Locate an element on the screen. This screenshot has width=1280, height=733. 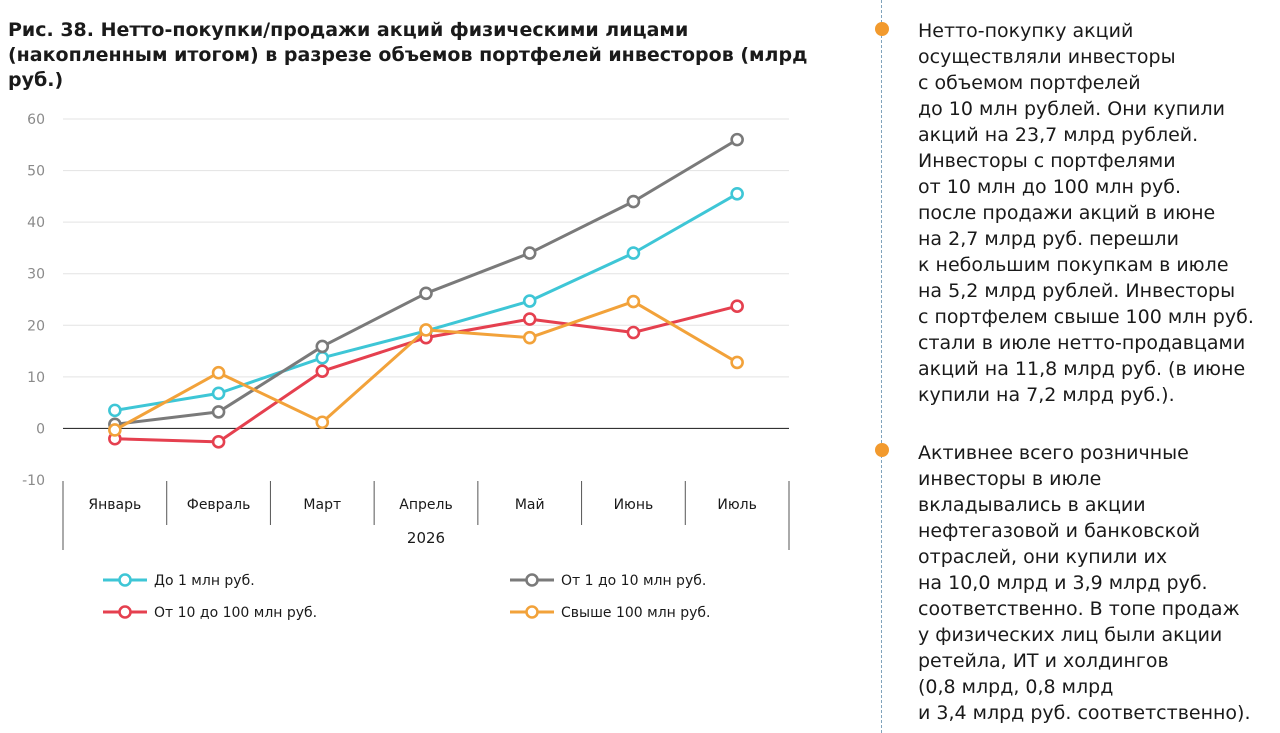
legend-label: До 1 млн руб. is located at coordinates (204, 581).